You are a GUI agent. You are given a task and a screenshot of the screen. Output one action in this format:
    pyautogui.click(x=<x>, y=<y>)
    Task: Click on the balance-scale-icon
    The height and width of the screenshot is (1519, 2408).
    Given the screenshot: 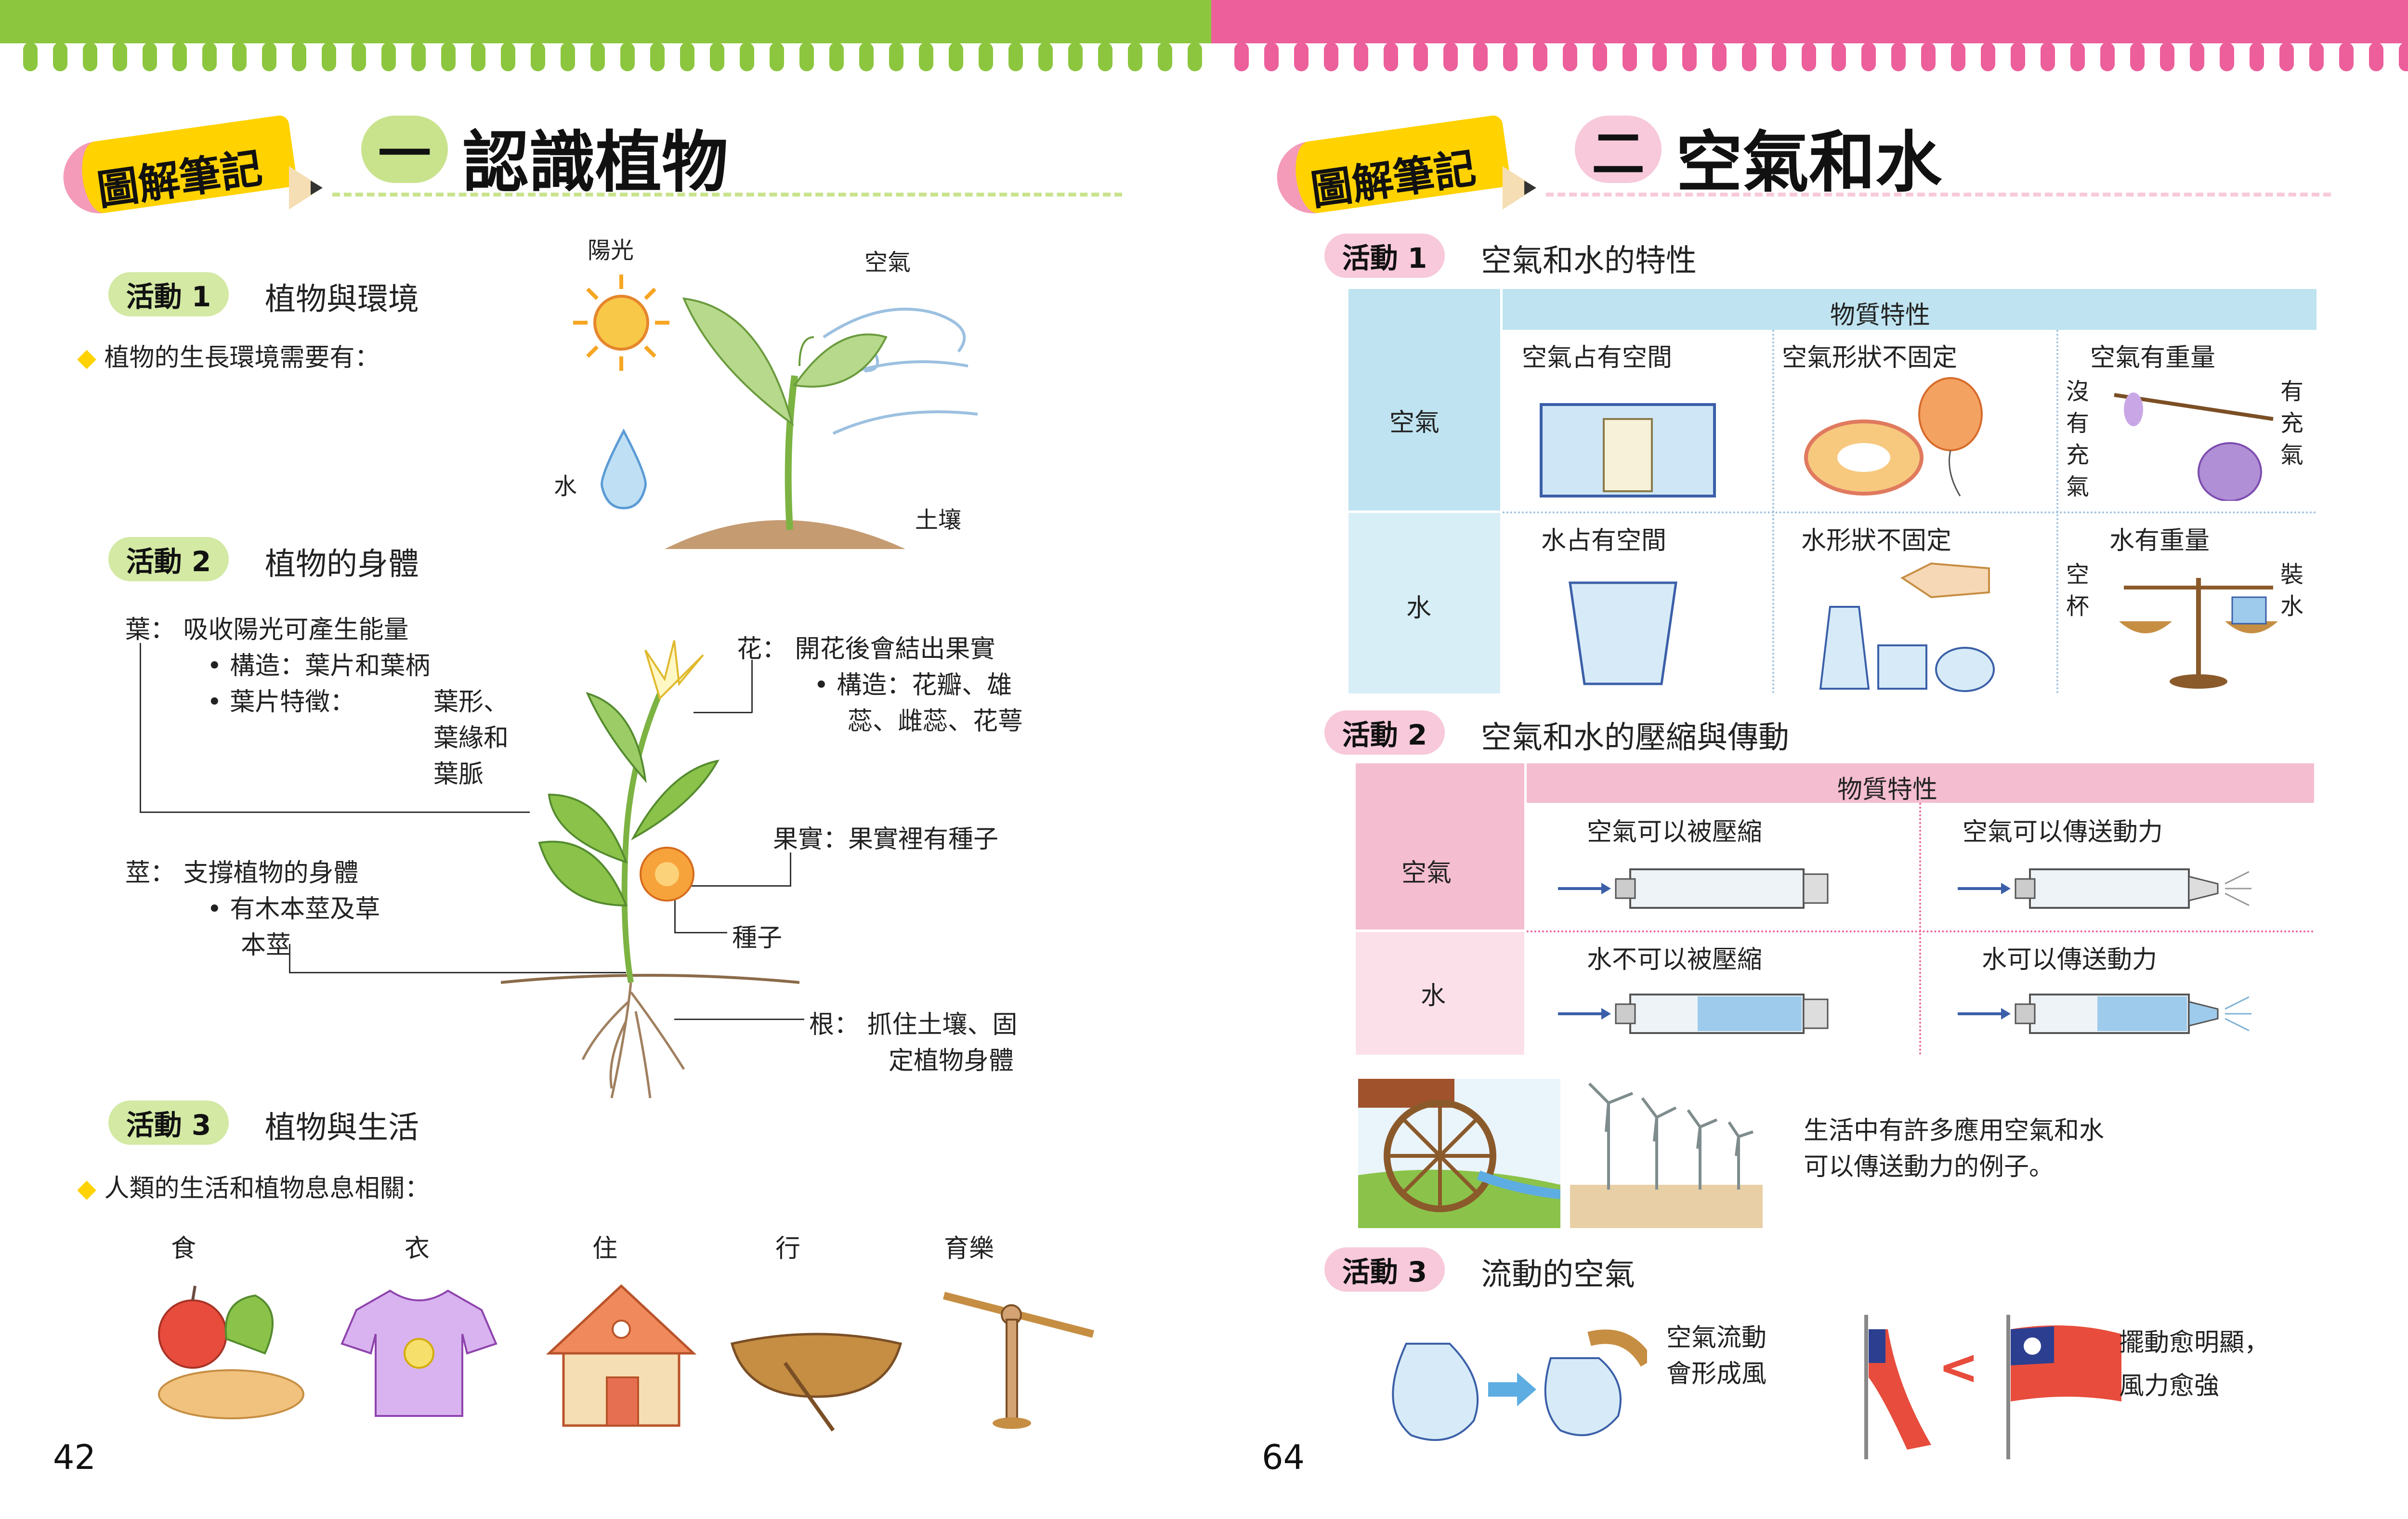 What is the action you would take?
    pyautogui.click(x=2198, y=633)
    